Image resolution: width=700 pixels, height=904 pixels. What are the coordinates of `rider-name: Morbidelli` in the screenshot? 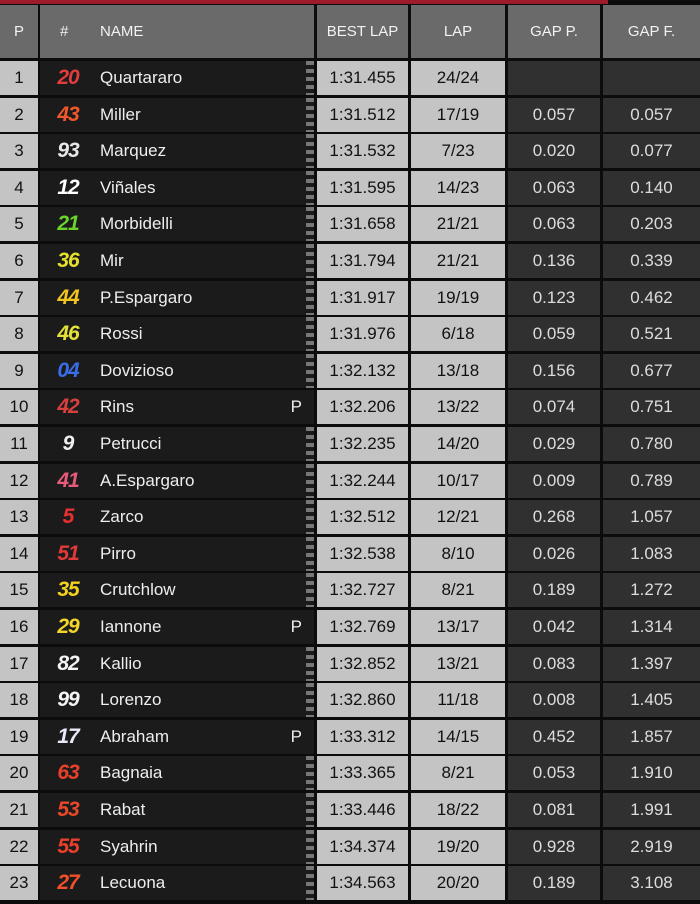 It's located at (136, 224).